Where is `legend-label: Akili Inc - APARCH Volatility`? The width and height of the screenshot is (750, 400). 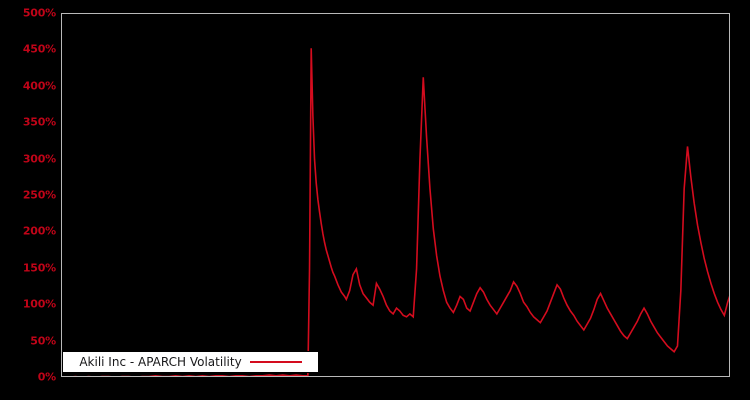 legend-label: Akili Inc - APARCH Volatility is located at coordinates (160, 362).